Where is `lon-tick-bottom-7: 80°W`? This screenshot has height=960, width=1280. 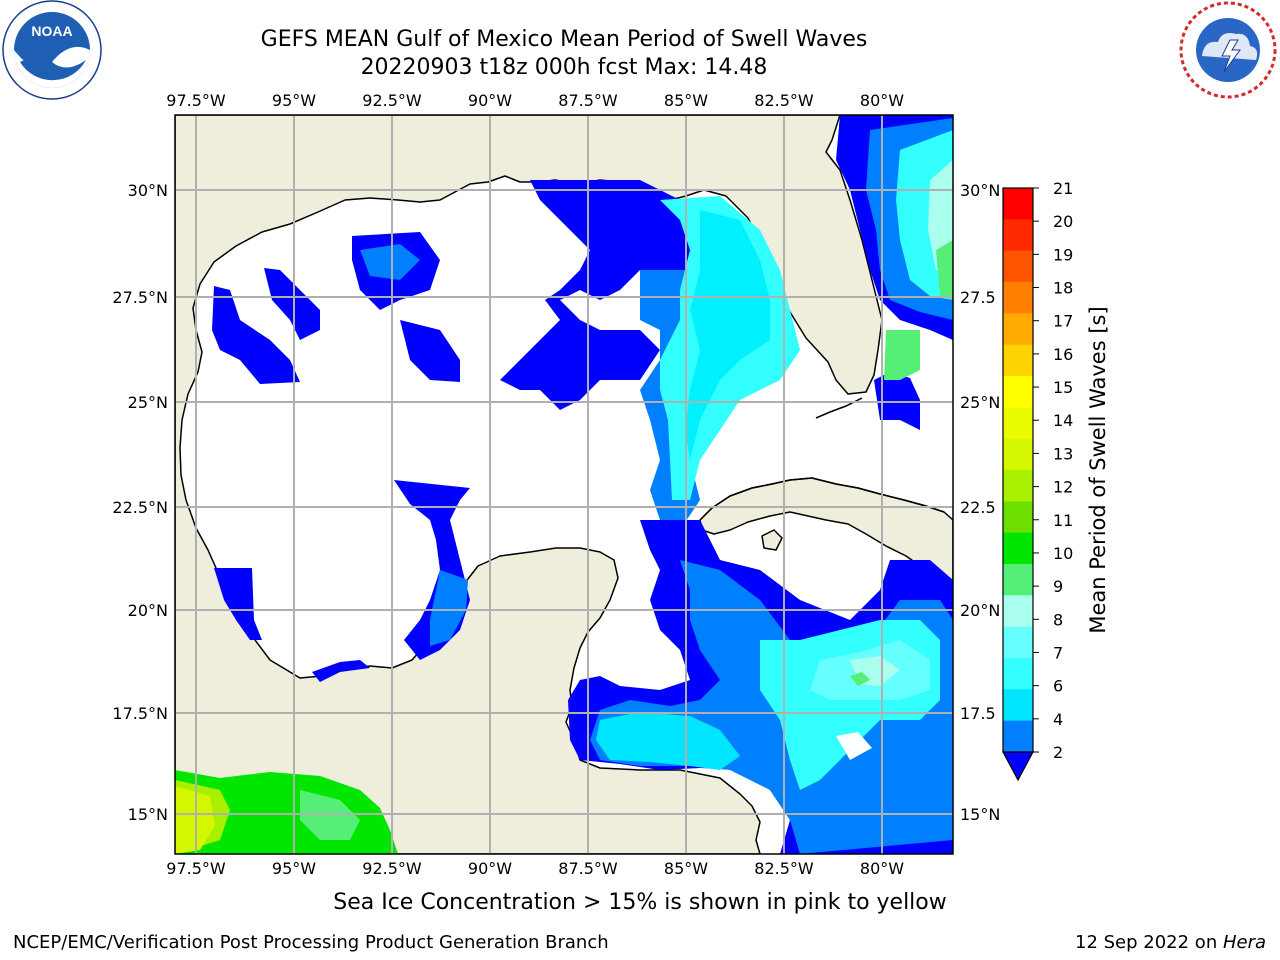 lon-tick-bottom-7: 80°W is located at coordinates (882, 868).